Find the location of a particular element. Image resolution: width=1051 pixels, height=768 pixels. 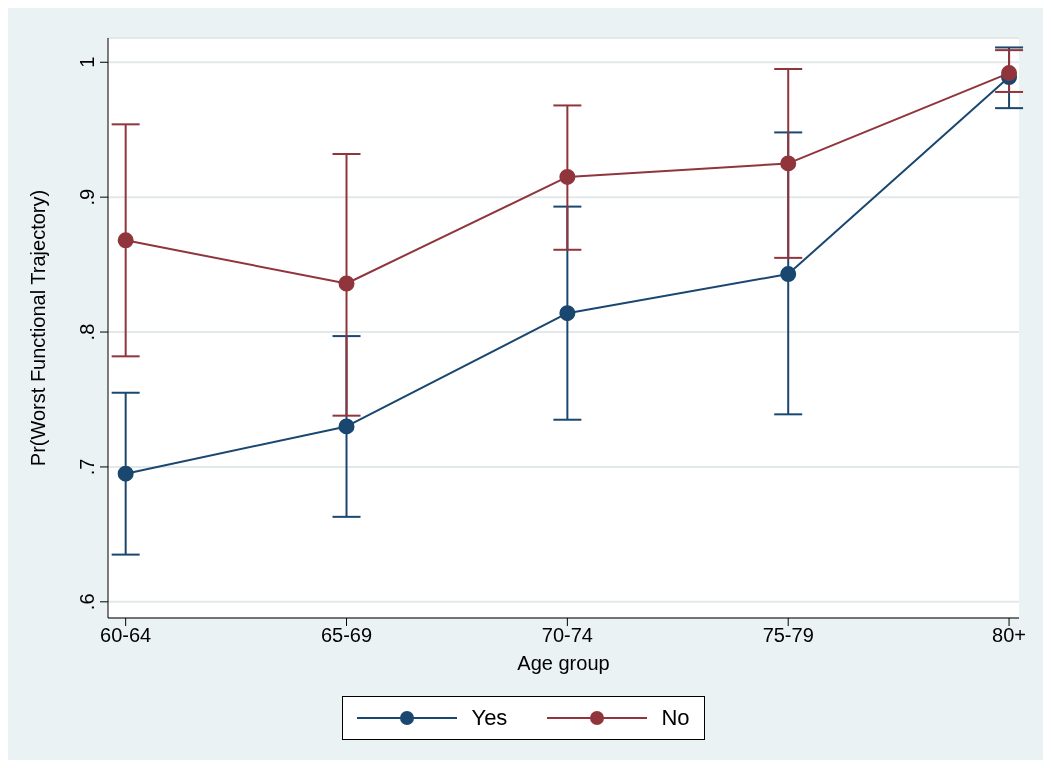

x-axis-title: Age group is located at coordinates (563, 663).